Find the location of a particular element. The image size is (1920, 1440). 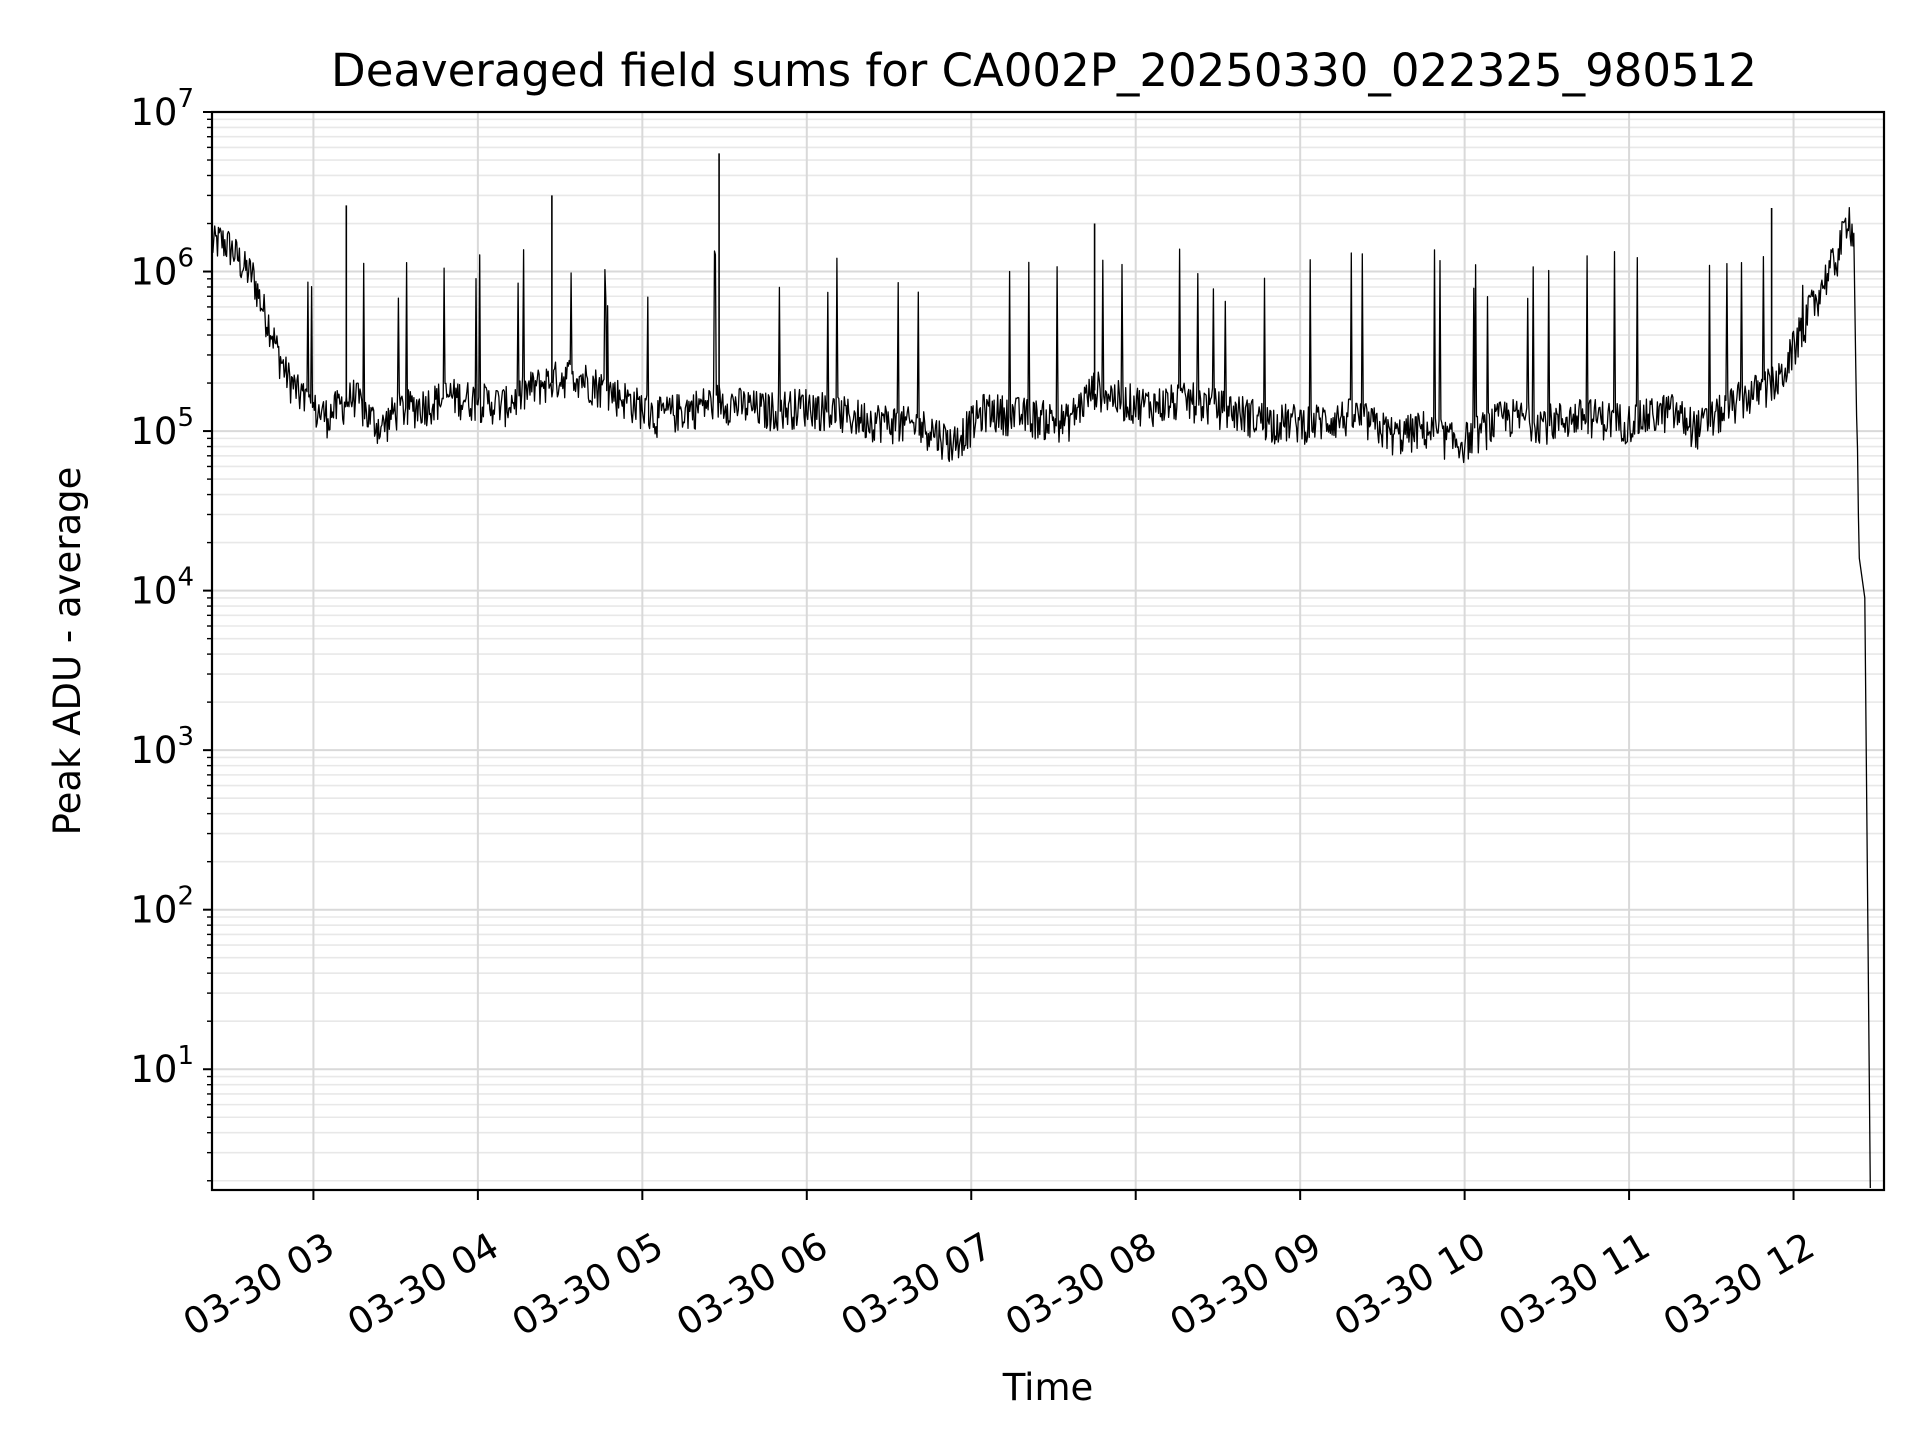

y-tick-label: 10³ is located at coordinates (162, 747).